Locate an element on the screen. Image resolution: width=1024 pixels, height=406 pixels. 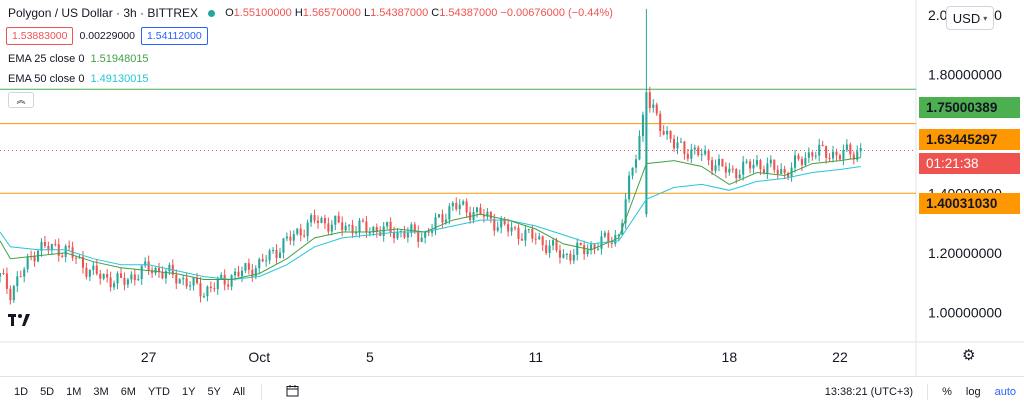
auto-toggle: auto is located at coordinates (1005, 392).